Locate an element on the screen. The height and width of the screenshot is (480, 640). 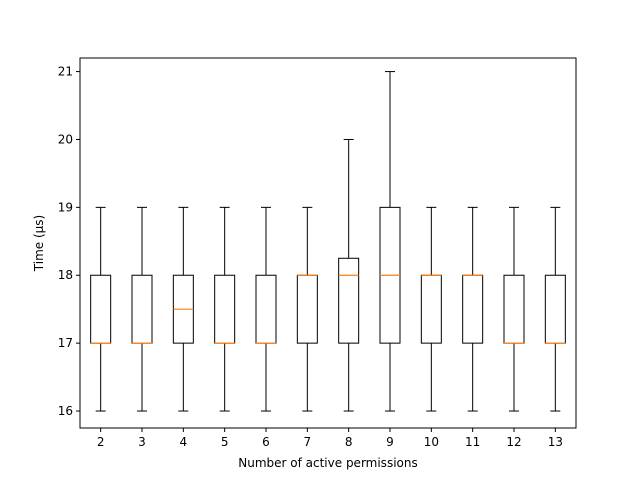
y-tick-label: 21 is located at coordinates (65, 72).